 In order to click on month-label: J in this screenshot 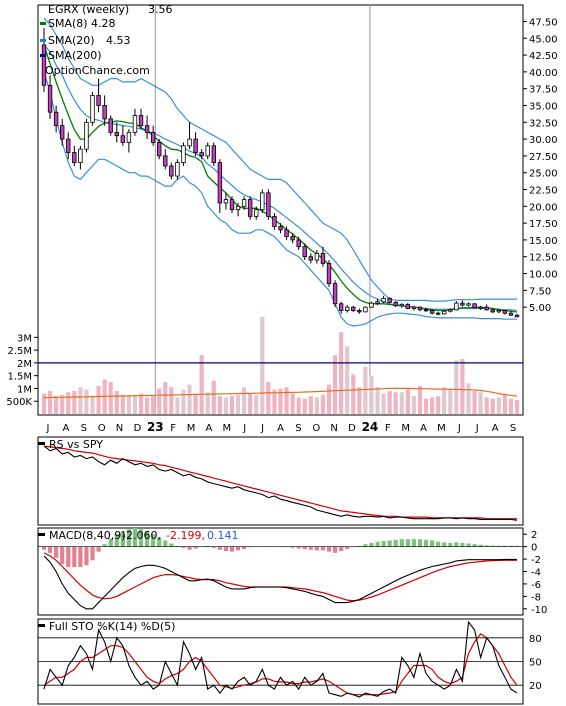, I will do `click(244, 428)`.